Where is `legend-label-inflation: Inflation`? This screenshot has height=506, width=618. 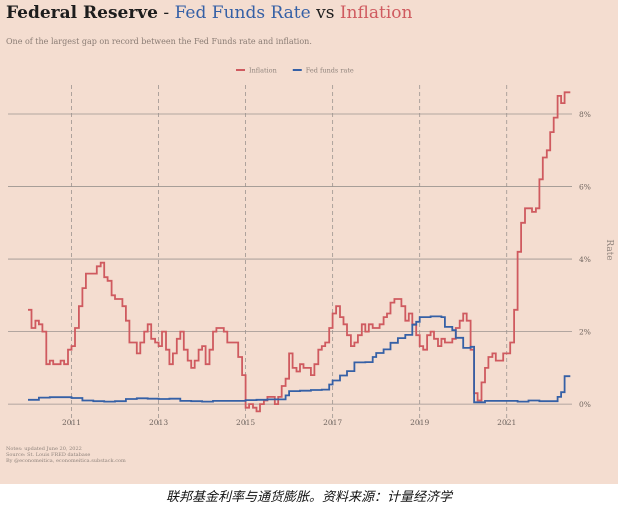 legend-label-inflation: Inflation is located at coordinates (263, 71).